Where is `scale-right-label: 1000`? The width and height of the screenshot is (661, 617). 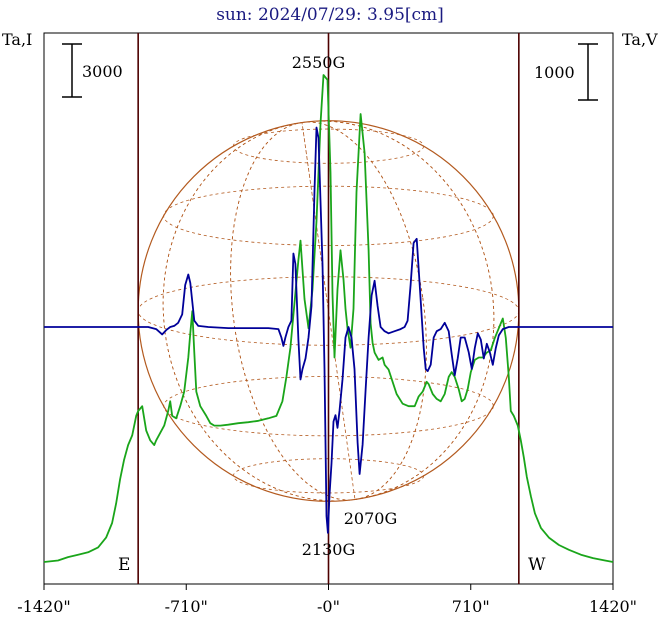
scale-right-label: 1000 is located at coordinates (554, 72).